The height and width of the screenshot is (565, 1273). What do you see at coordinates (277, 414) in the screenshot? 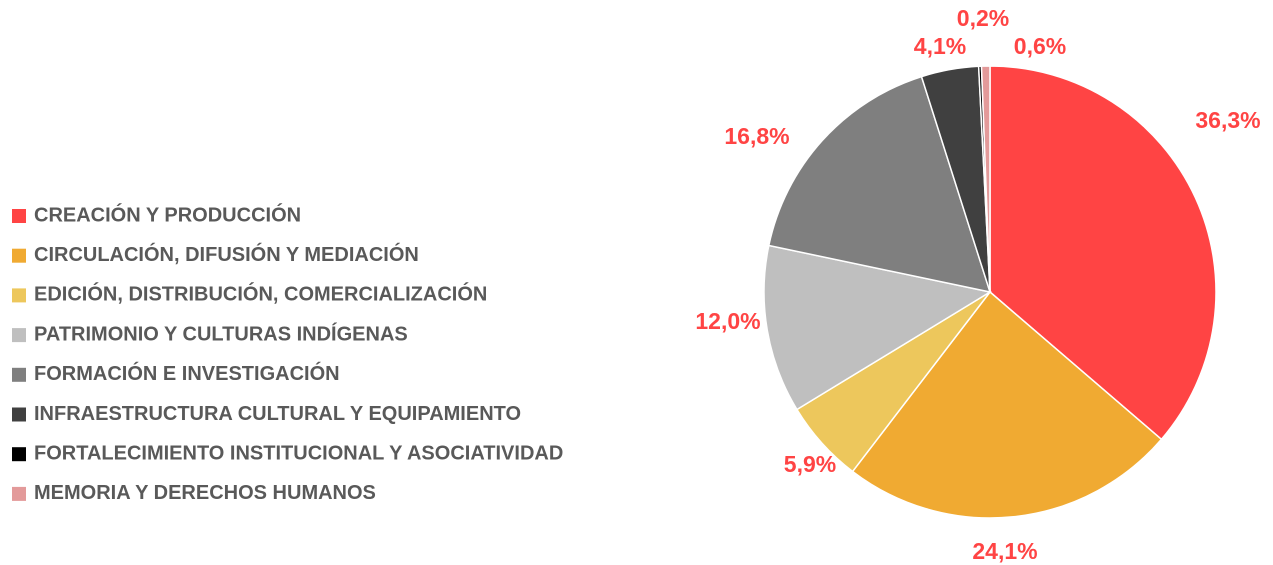
I see `legend-label: INFRAESTRUCTURA CULTURAL Y EQUIPAMIENTO` at bounding box center [277, 414].